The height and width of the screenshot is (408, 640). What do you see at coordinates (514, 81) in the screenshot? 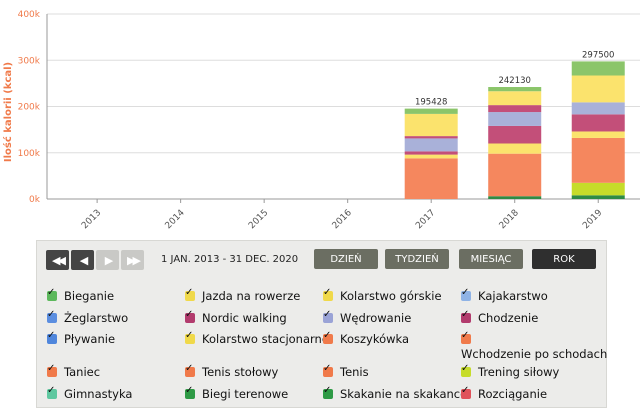
I see `bar-total-label: 242130` at bounding box center [514, 81].